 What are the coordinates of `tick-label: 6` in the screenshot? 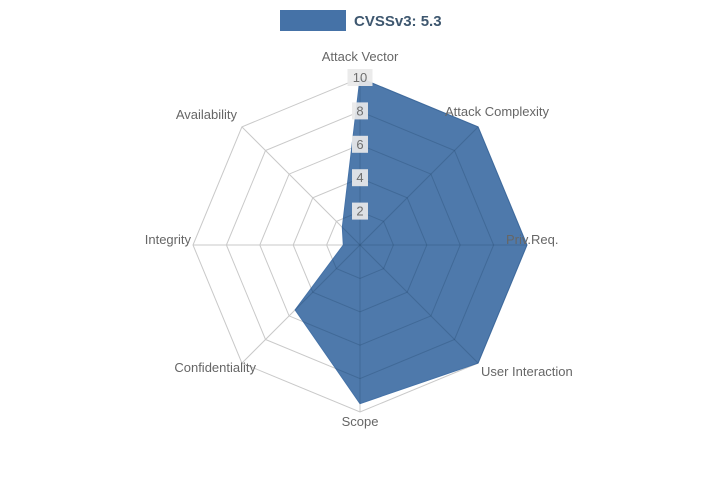 It's located at (359, 144).